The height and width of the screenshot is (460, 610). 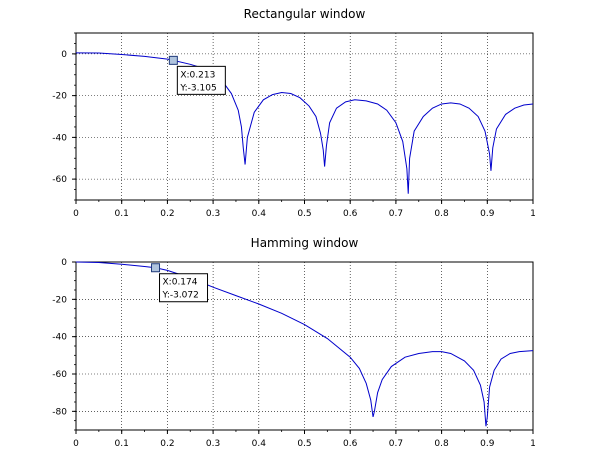 I want to click on datatip-y-label: Y:-3.105, so click(x=197, y=88).